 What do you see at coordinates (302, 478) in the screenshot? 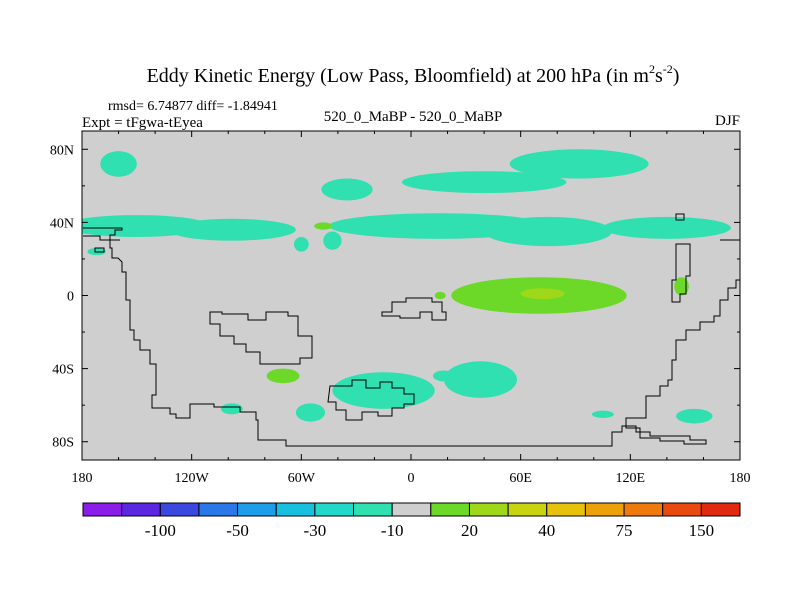
I see `x-tick-label-2: 60W` at bounding box center [302, 478].